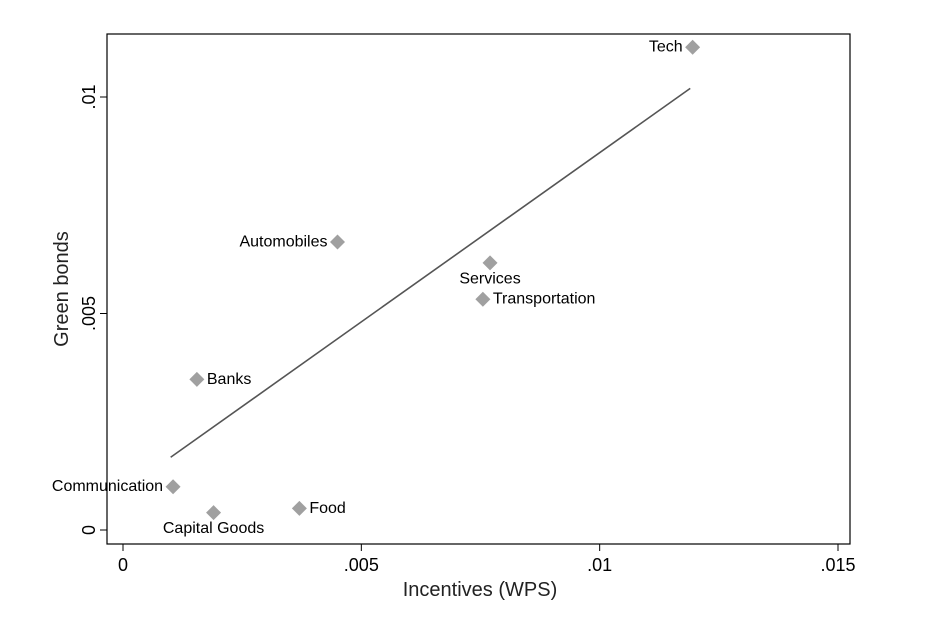 This screenshot has width=946, height=621. I want to click on point-label-automobiles: Automobiles, so click(283, 242).